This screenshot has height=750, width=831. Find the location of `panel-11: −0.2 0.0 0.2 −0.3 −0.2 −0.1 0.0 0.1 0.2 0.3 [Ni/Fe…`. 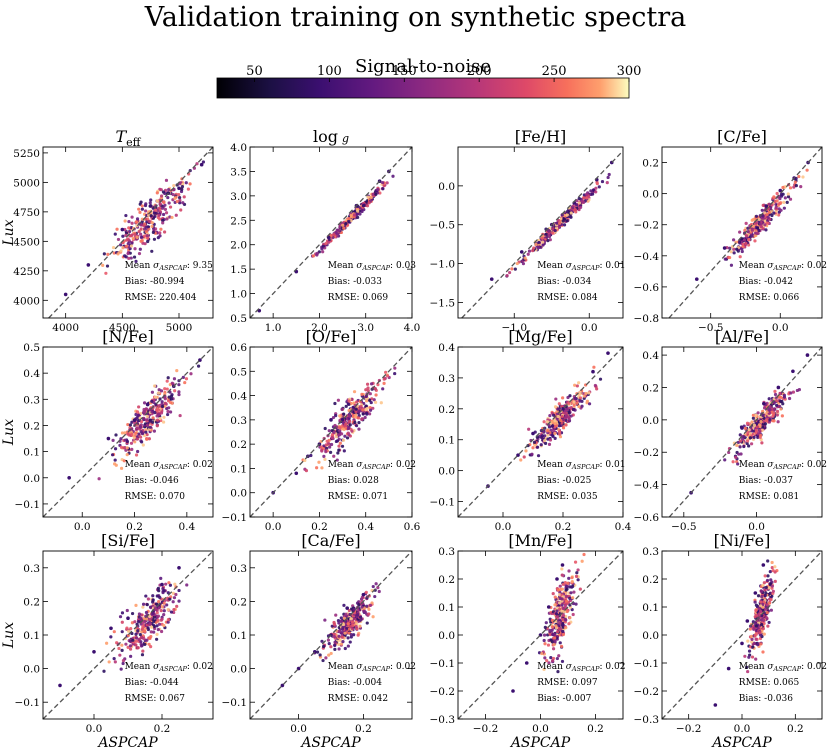

panel-11: −0.2 0.0 0.2 −0.3 −0.2 −0.1 0.0 0.1 0.2 0.3 [Ni/Fe… is located at coordinates (731, 640).